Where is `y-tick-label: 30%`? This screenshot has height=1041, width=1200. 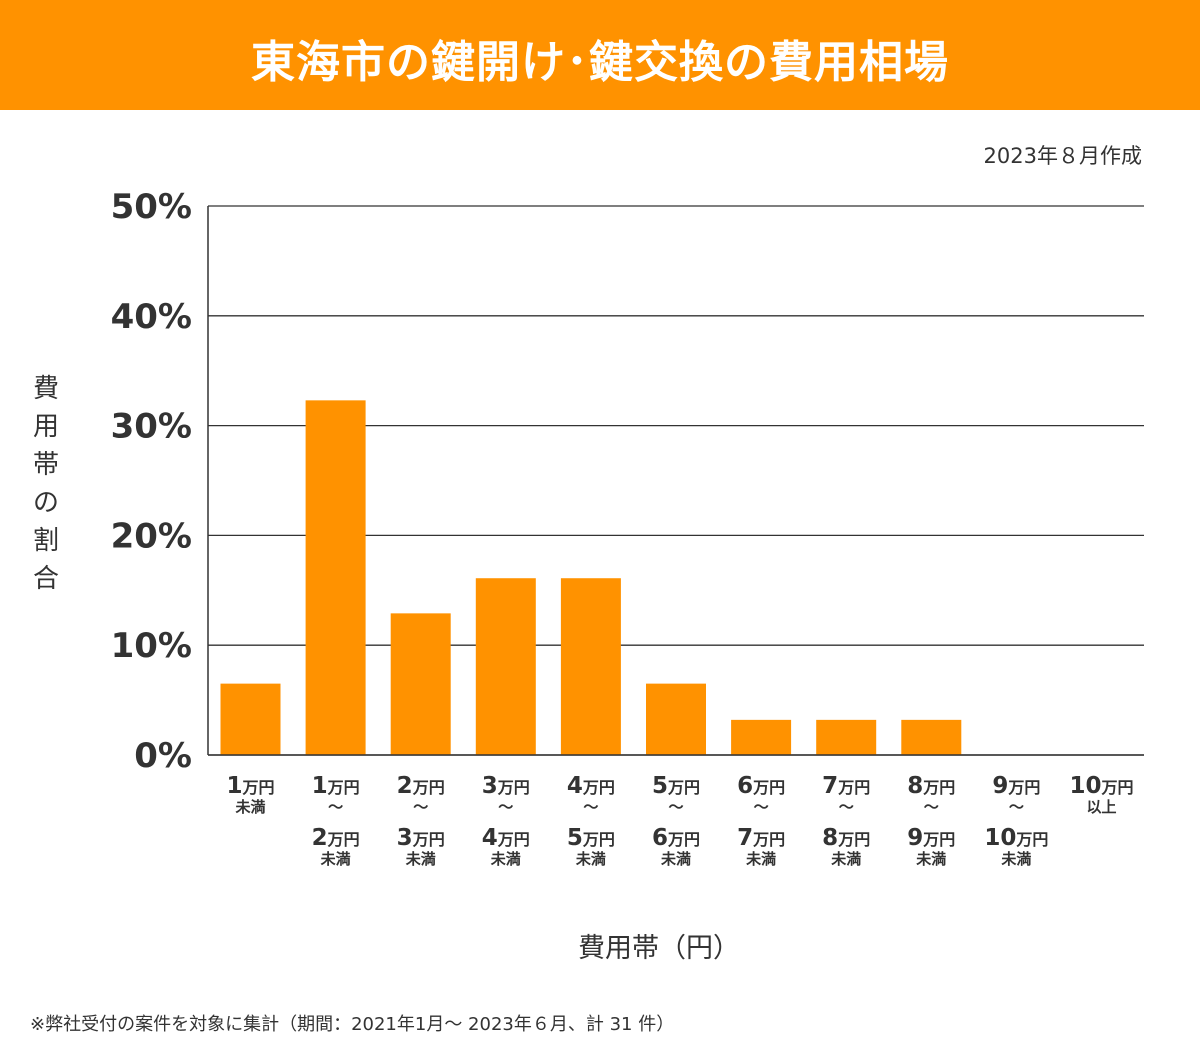 y-tick-label: 30% is located at coordinates (151, 427).